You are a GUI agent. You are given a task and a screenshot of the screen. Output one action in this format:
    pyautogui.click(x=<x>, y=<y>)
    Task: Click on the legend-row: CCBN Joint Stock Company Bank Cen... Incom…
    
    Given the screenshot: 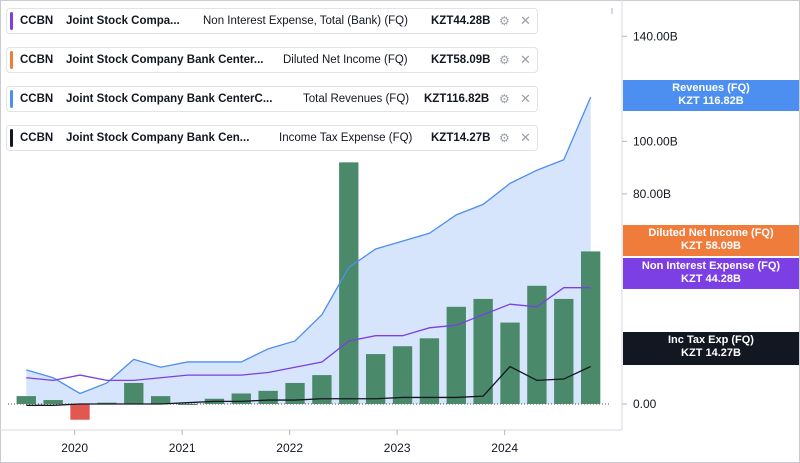 What is the action you would take?
    pyautogui.click(x=272, y=138)
    